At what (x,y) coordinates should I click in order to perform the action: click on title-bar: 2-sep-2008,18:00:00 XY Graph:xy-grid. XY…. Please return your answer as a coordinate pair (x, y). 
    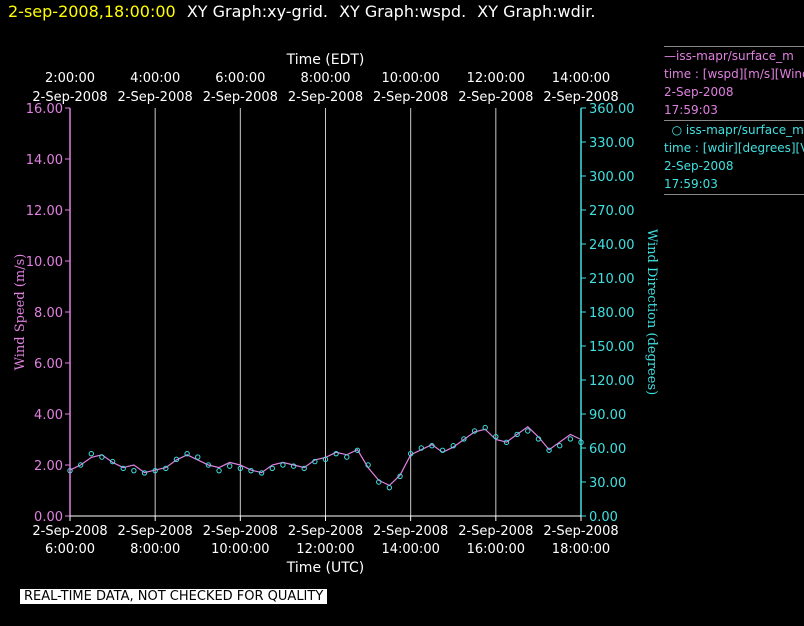
    Looking at the image, I should click on (301, 11).